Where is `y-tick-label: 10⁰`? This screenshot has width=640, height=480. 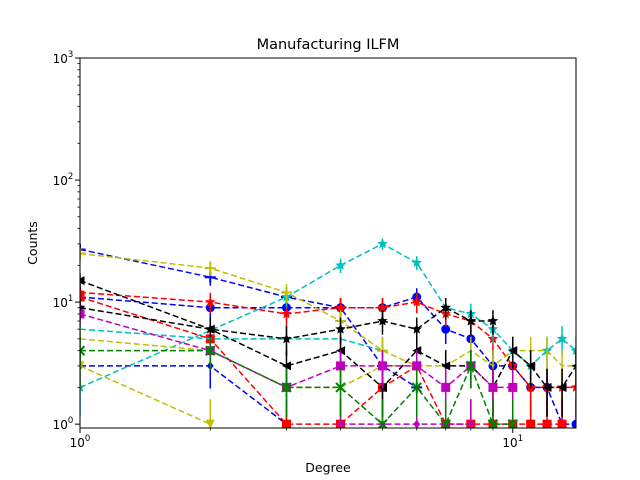 y-tick-label: 10⁰ is located at coordinates (63, 424).